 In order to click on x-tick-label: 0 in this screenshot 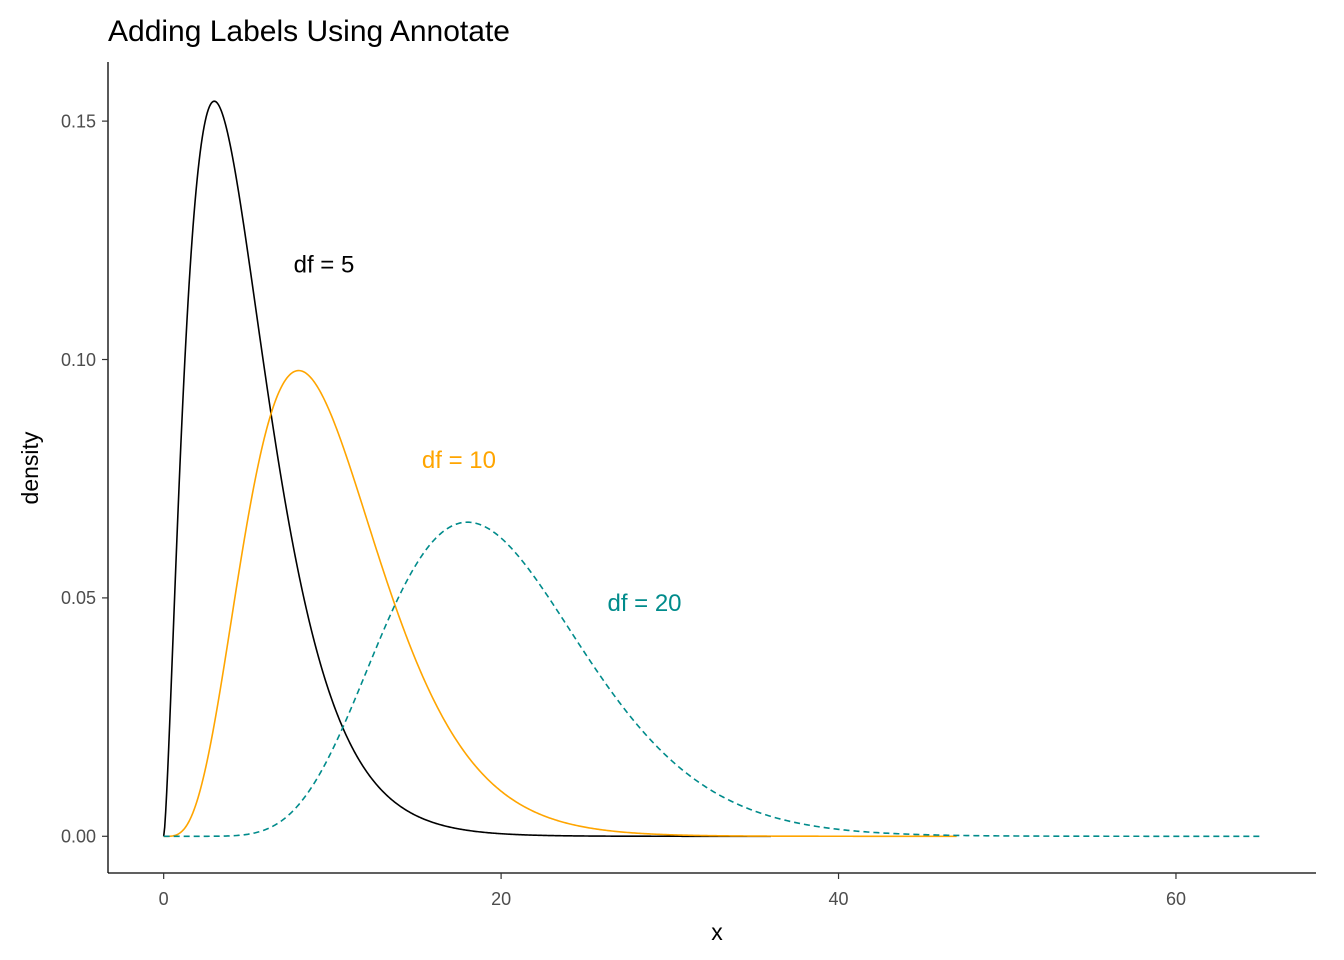, I will do `click(164, 899)`.